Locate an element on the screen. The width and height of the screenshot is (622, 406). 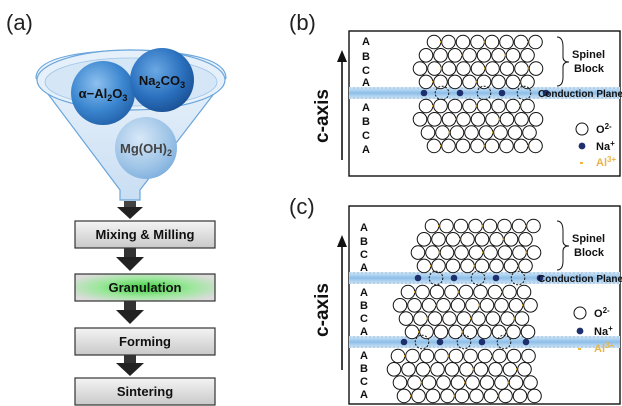
step-sintering: Sintering is located at coordinates (145, 391).